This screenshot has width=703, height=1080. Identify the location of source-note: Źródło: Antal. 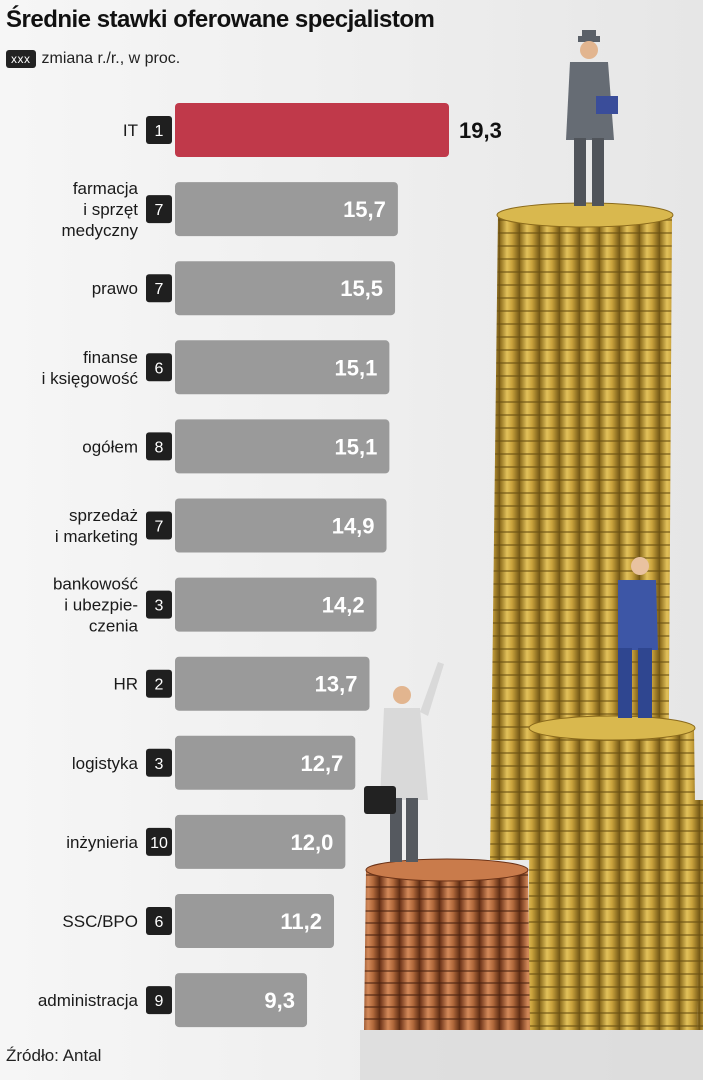
(54, 1055).